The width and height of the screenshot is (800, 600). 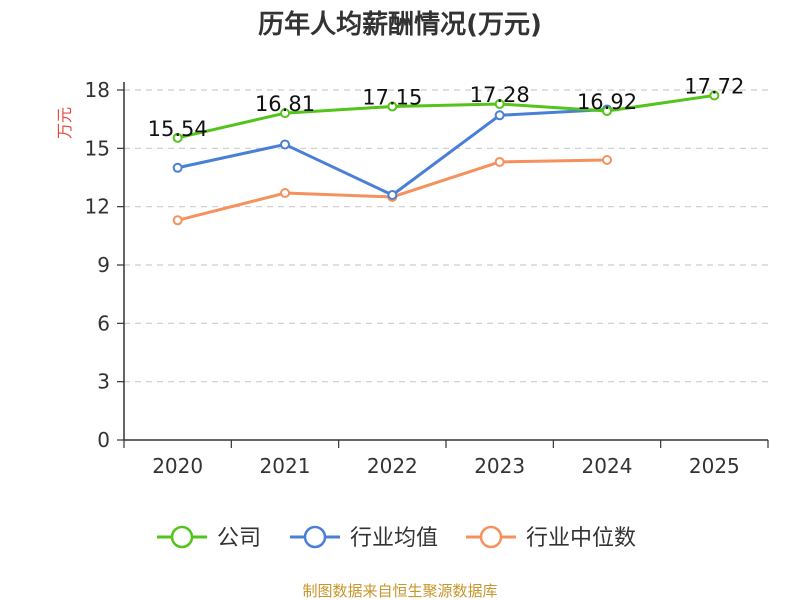 I want to click on data-label: 17.72, so click(x=714, y=86).